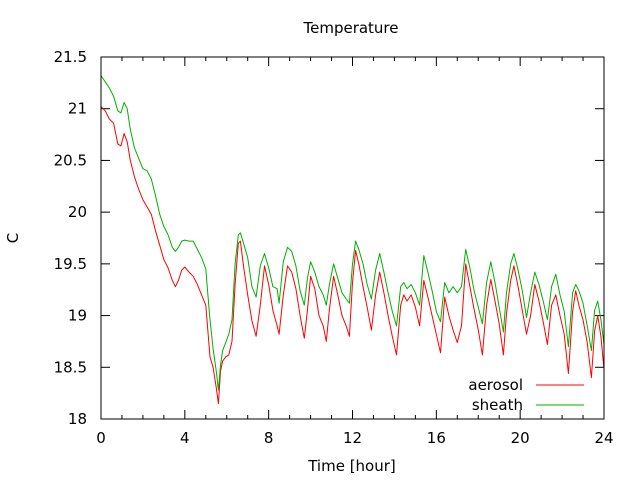 The image size is (640, 480). I want to click on y-tick-label: 20, so click(77, 212).